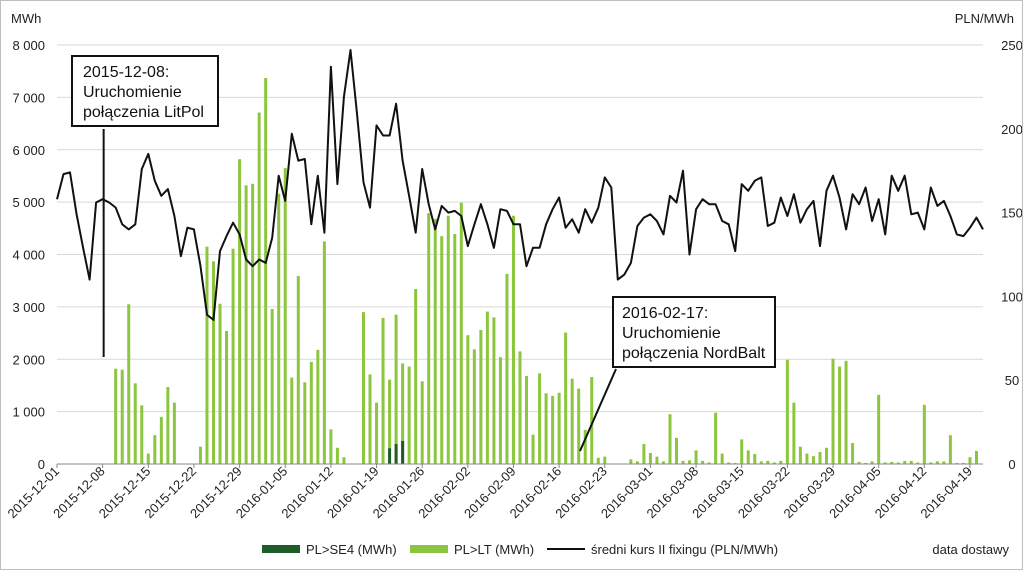  I want to click on y-right-tick-label: 0, so click(1011, 464).